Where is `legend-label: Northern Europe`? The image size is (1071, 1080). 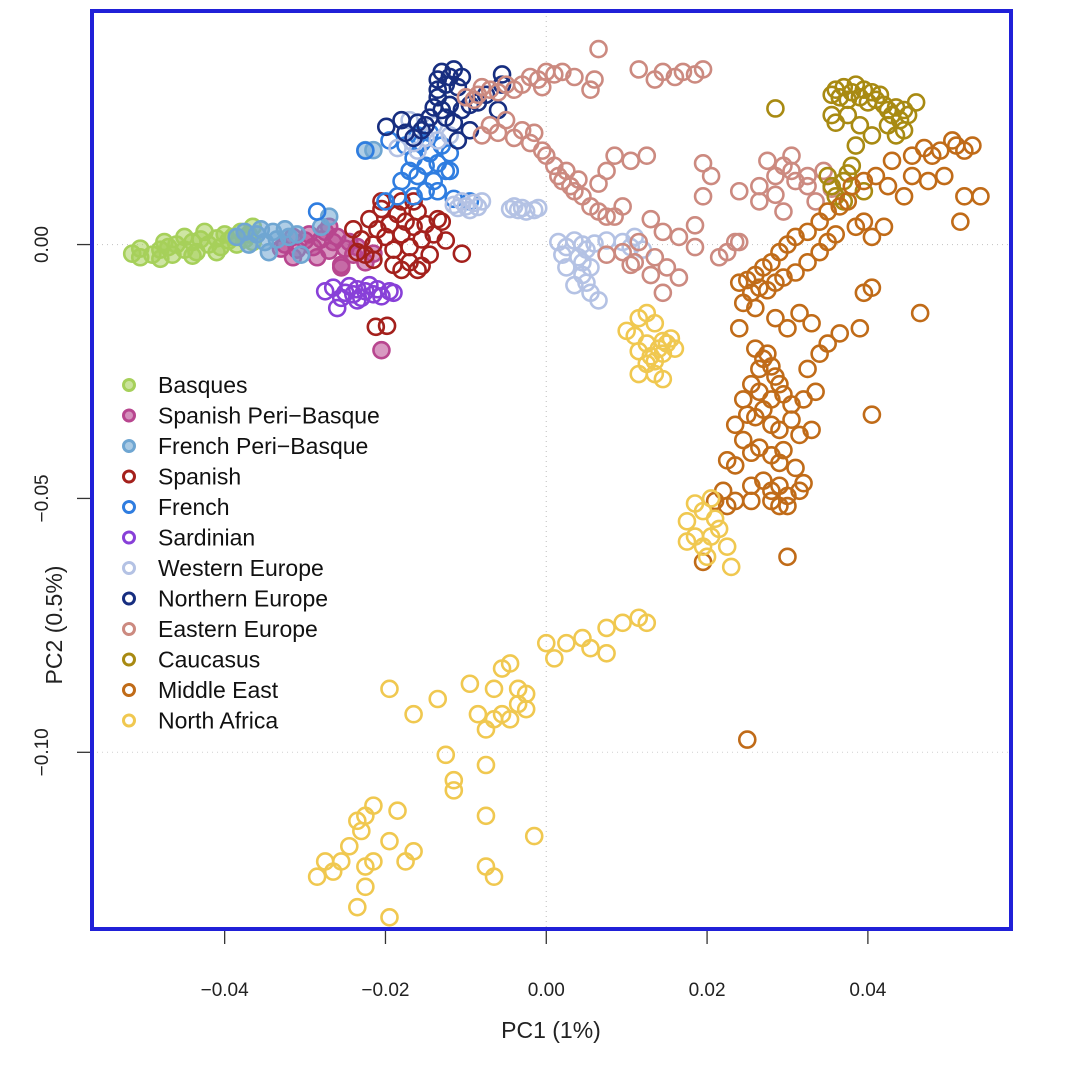
legend-label: Northern Europe is located at coordinates (243, 599).